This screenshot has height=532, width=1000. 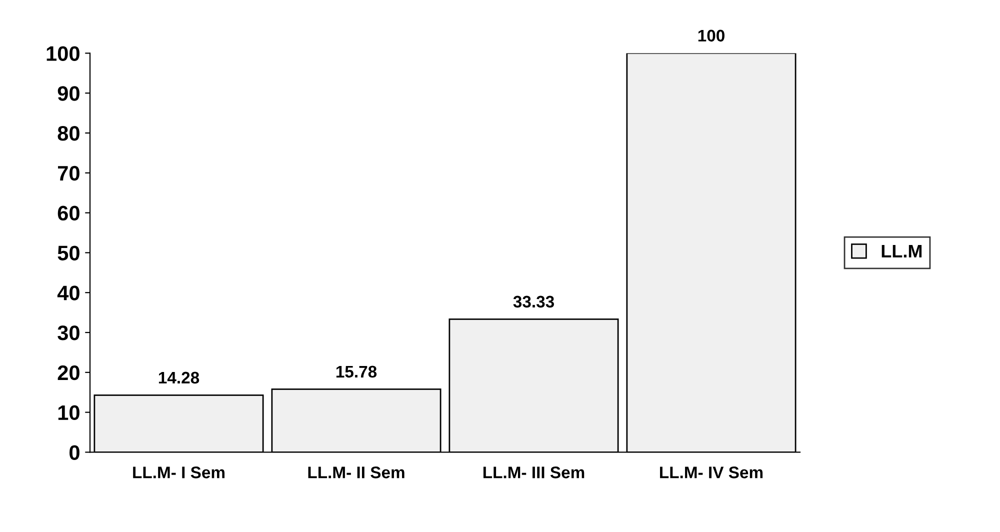 I want to click on x-tick-label: LL.M- IV Sem, so click(x=711, y=472).